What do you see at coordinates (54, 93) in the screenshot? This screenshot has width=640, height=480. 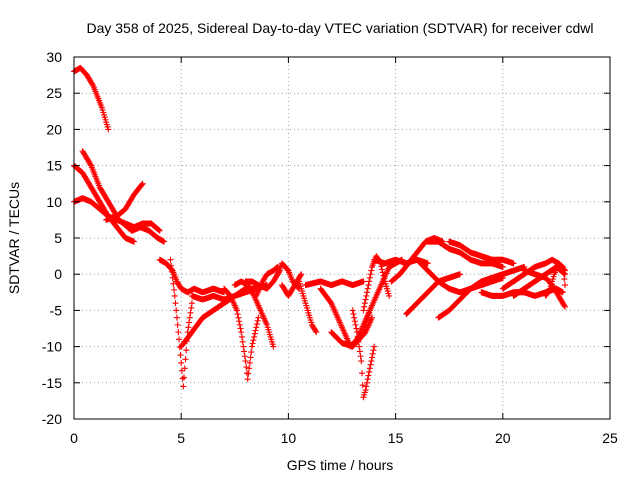 I see `y-tick-label: 25` at bounding box center [54, 93].